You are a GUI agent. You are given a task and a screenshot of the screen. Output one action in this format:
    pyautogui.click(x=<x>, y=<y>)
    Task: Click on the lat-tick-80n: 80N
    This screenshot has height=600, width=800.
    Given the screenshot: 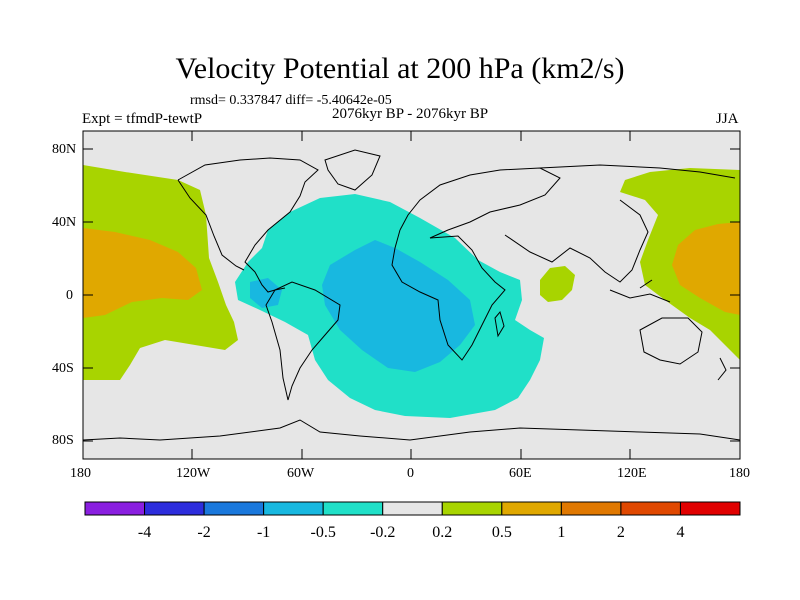 What is the action you would take?
    pyautogui.click(x=64, y=149)
    